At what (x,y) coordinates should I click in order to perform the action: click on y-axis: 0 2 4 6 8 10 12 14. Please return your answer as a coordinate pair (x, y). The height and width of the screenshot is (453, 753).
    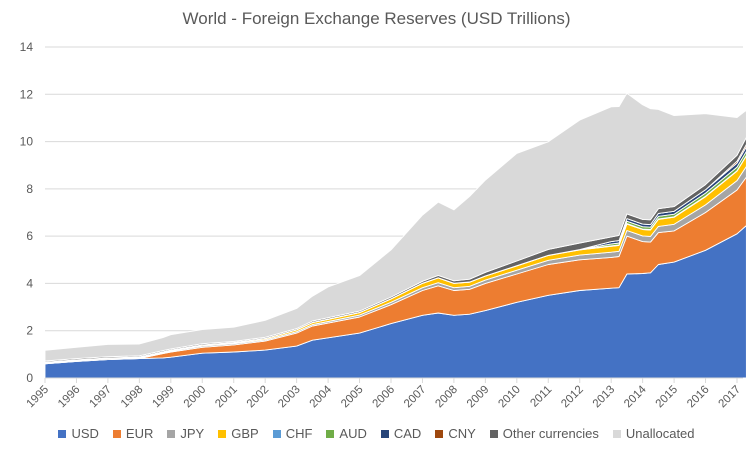
    Looking at the image, I should click on (27, 212).